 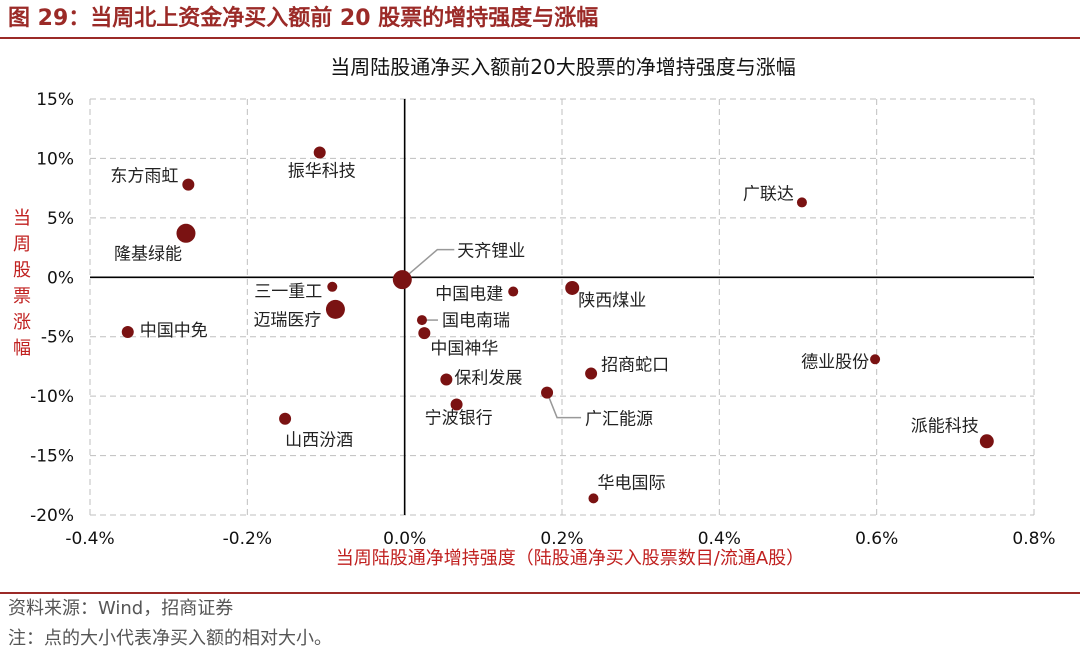 I want to click on point-label: 中国中免, so click(x=174, y=331).